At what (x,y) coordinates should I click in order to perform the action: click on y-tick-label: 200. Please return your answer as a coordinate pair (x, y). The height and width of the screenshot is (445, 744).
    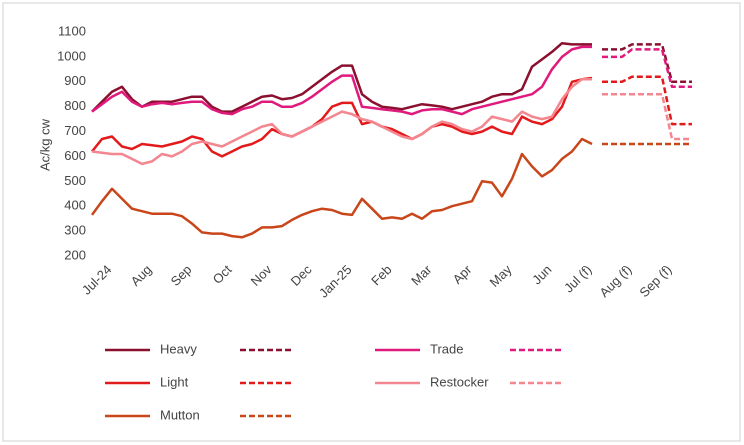
    Looking at the image, I should click on (75, 254).